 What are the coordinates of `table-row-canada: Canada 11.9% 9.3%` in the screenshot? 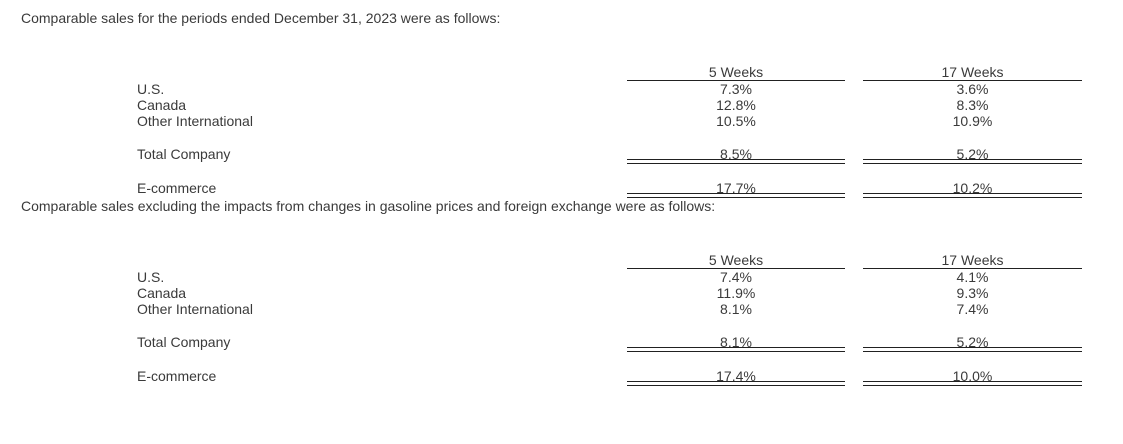 It's located at (561, 293).